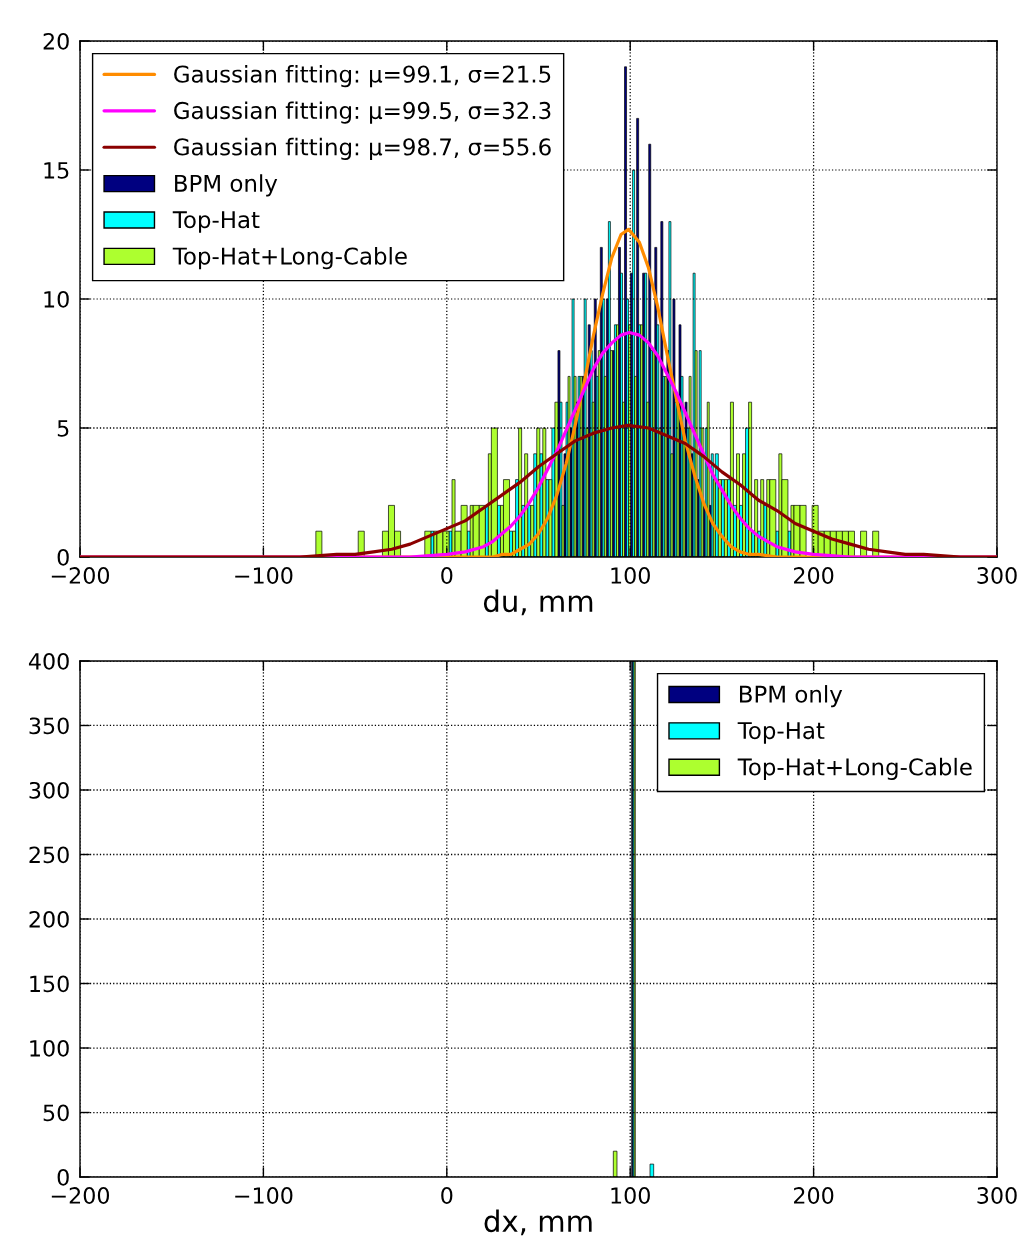 The image size is (1023, 1244). Describe the element at coordinates (56, 170) in the screenshot. I see `y-tick-label: 15` at that location.